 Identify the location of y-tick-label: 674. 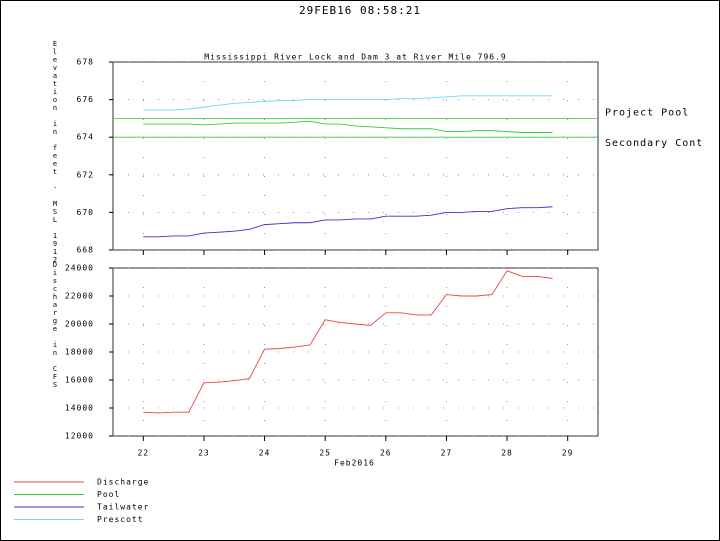
(85, 137).